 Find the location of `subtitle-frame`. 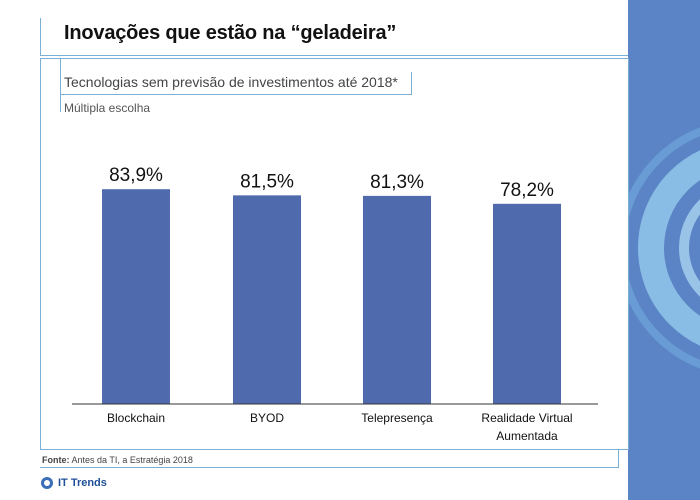

subtitle-frame is located at coordinates (236, 83).